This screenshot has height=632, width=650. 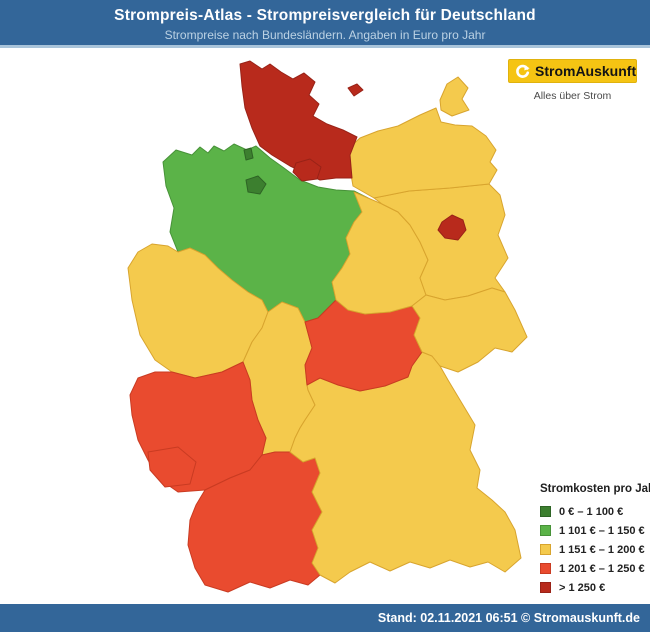 What do you see at coordinates (572, 96) in the screenshot?
I see `logo-tagline: Alles über Strom` at bounding box center [572, 96].